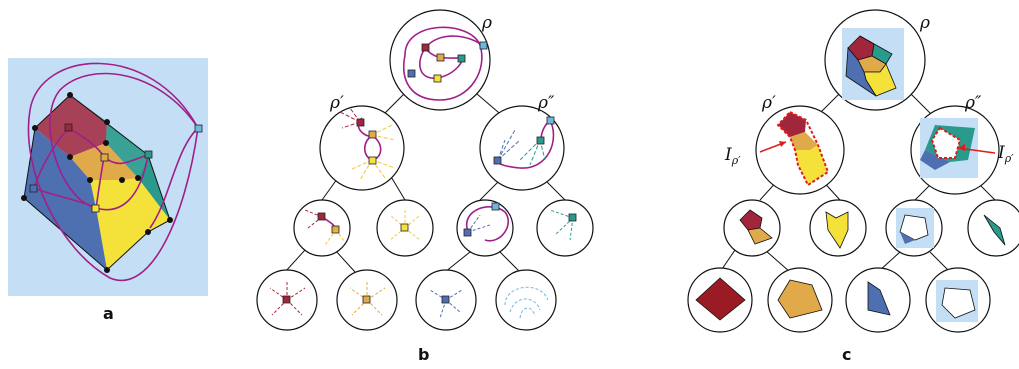 The image size is (1019, 369). Describe the element at coordinates (522, 148) in the screenshot. I see `node-rho-double-prime` at that location.